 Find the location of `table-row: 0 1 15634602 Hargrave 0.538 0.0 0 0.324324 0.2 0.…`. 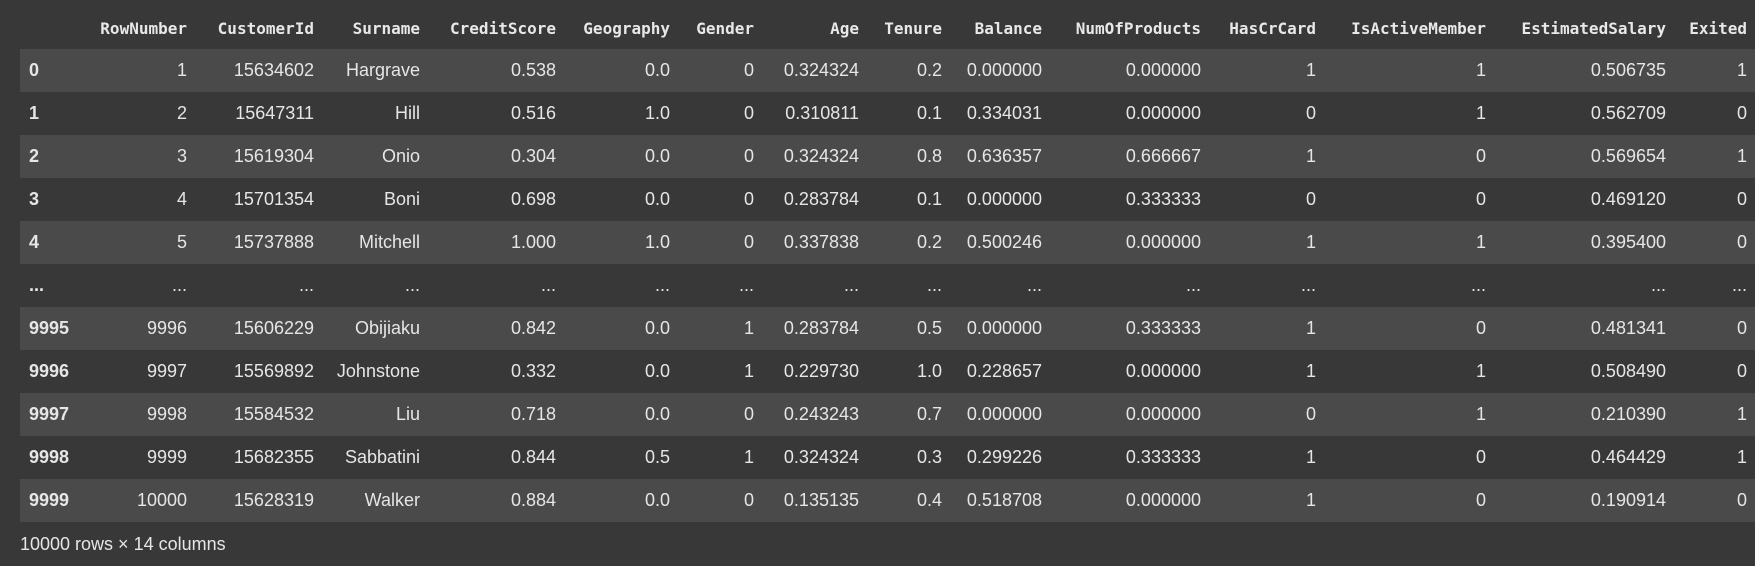

table-row: 0 1 15634602 Hargrave 0.538 0.0 0 0.324324 0.2 0.… is located at coordinates (887, 70).